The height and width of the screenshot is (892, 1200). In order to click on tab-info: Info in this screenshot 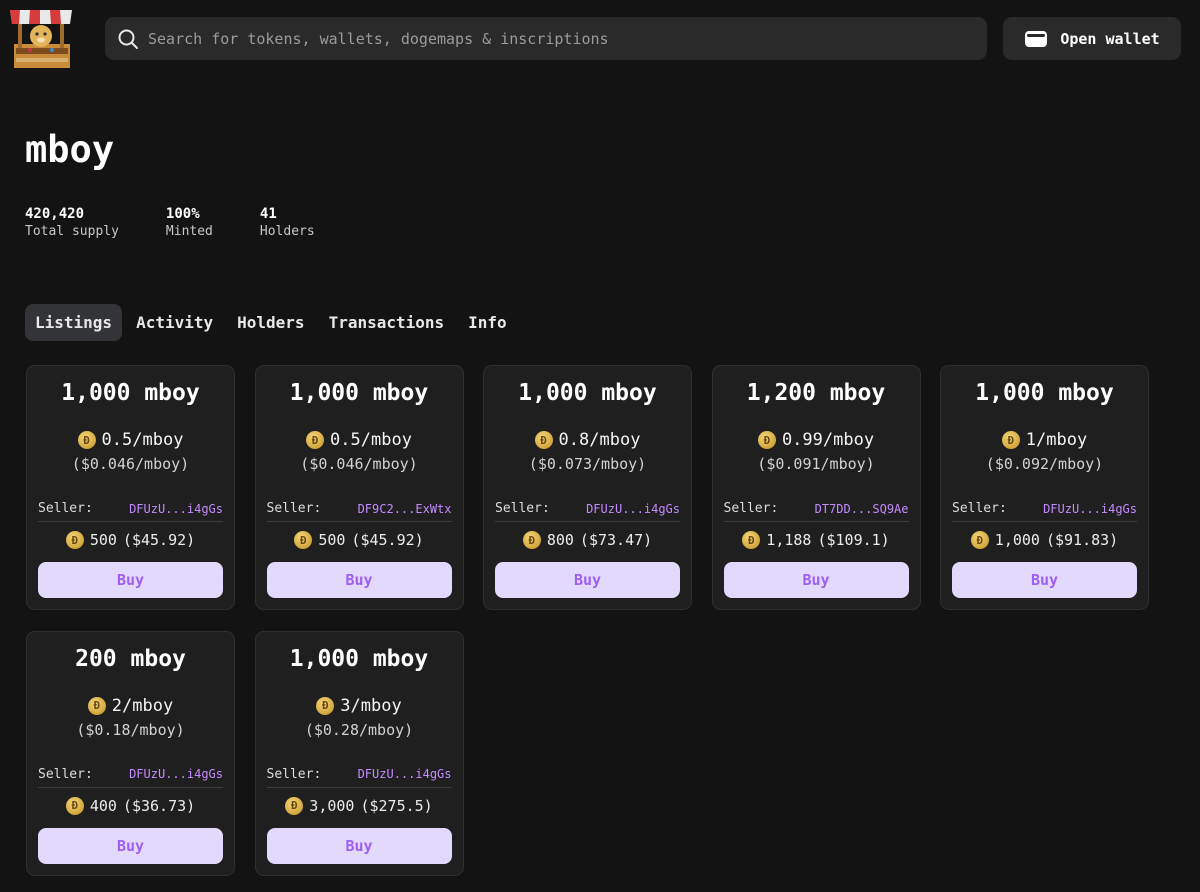, I will do `click(487, 322)`.